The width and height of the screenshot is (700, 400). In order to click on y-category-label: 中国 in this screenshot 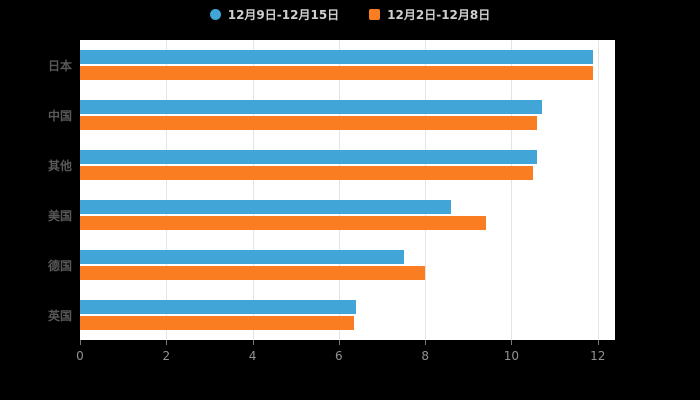, I will do `click(59, 115)`.